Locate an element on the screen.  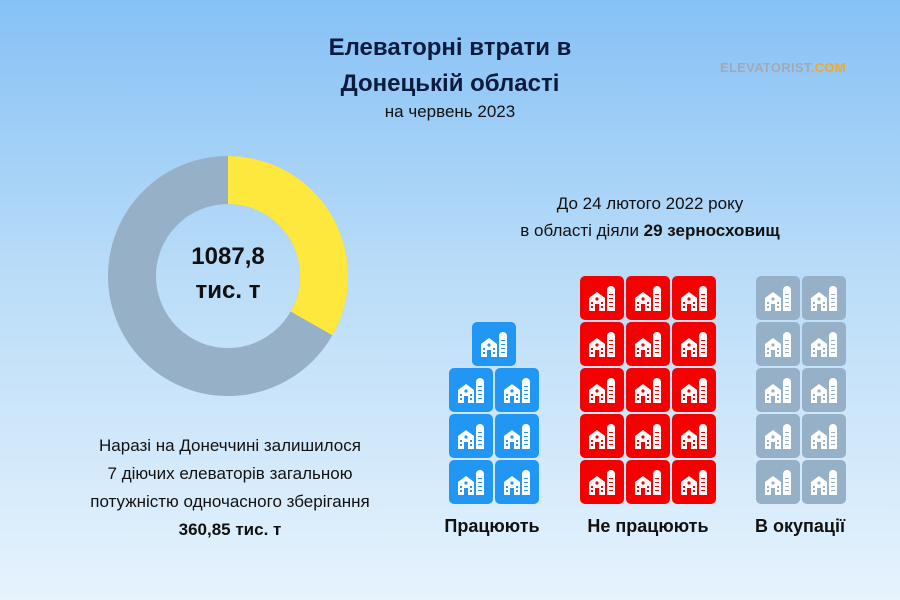
label-working: Працюють is located at coordinates (492, 526).